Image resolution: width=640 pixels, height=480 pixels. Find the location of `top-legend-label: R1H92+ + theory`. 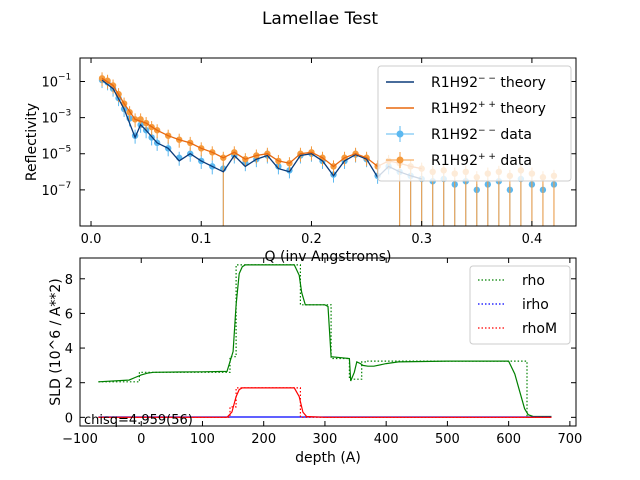

top-legend-label: R1H92+ + theory is located at coordinates (488, 108).